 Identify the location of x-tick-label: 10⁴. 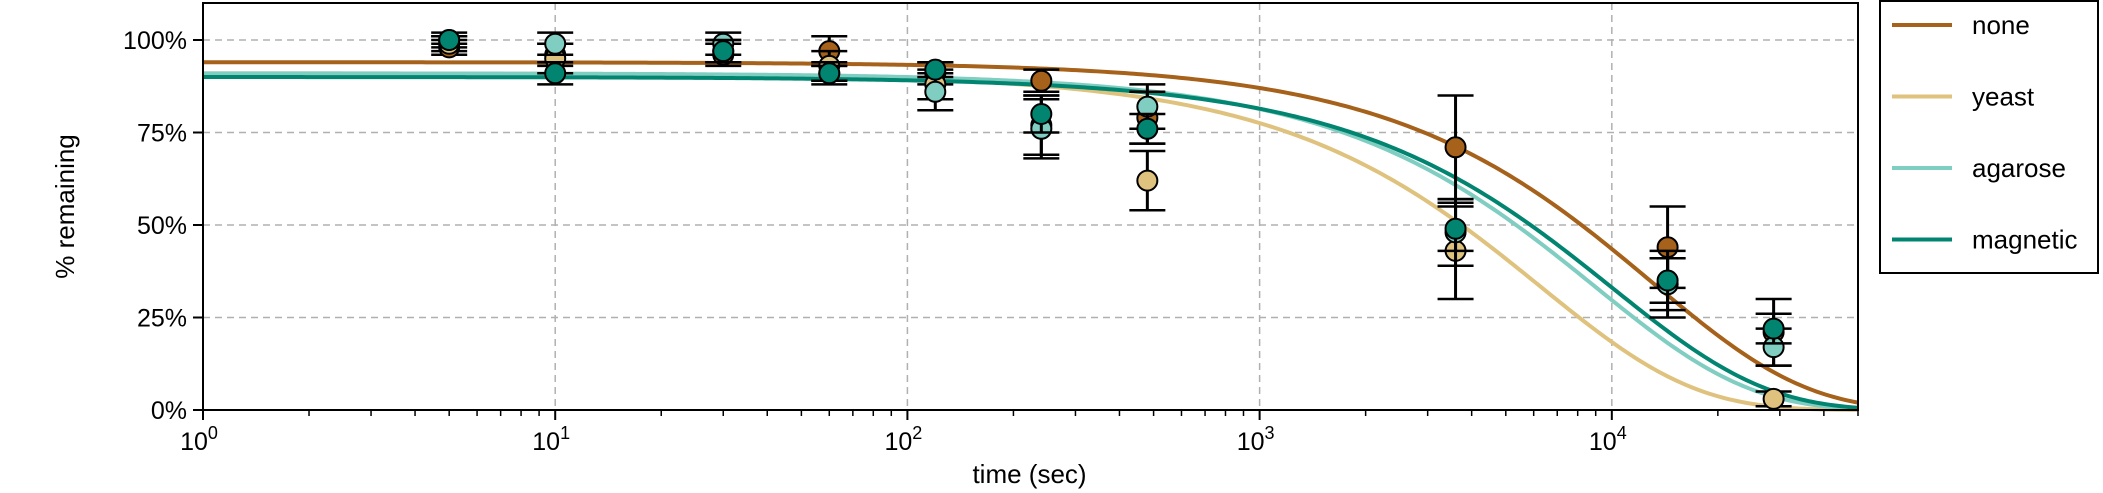
(1608, 439).